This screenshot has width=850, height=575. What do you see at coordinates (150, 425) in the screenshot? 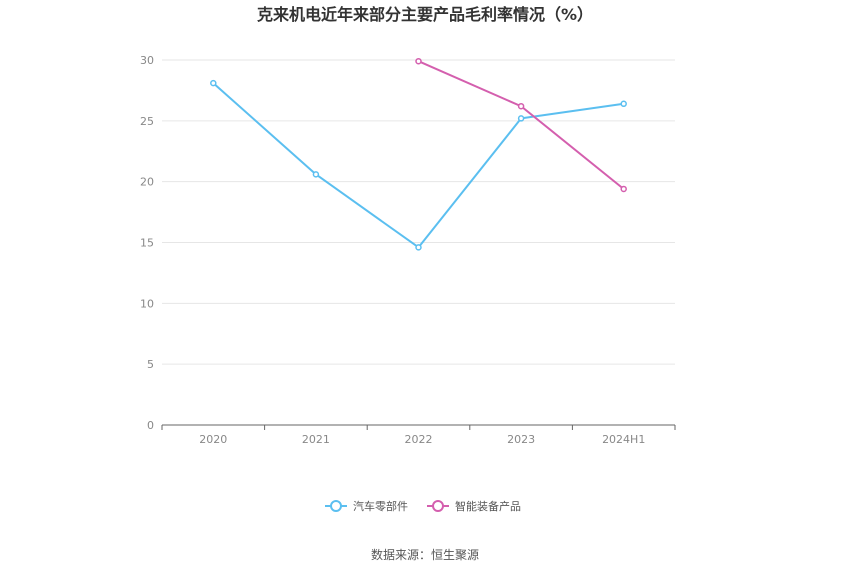
I see `y-tick-label: 0` at bounding box center [150, 425].